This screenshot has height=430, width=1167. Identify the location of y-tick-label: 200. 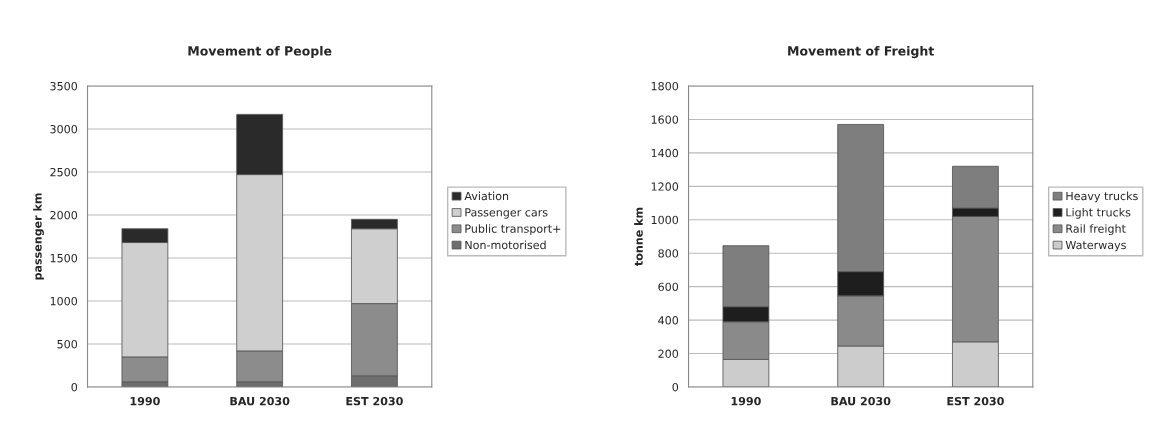
(668, 353).